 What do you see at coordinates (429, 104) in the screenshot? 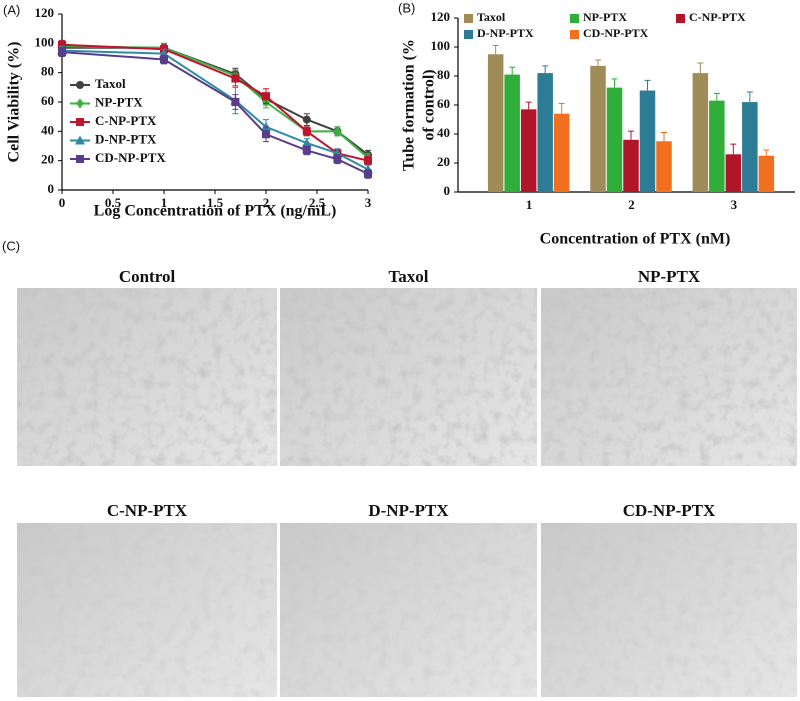
I see `y-axis-label: of control)` at bounding box center [429, 104].